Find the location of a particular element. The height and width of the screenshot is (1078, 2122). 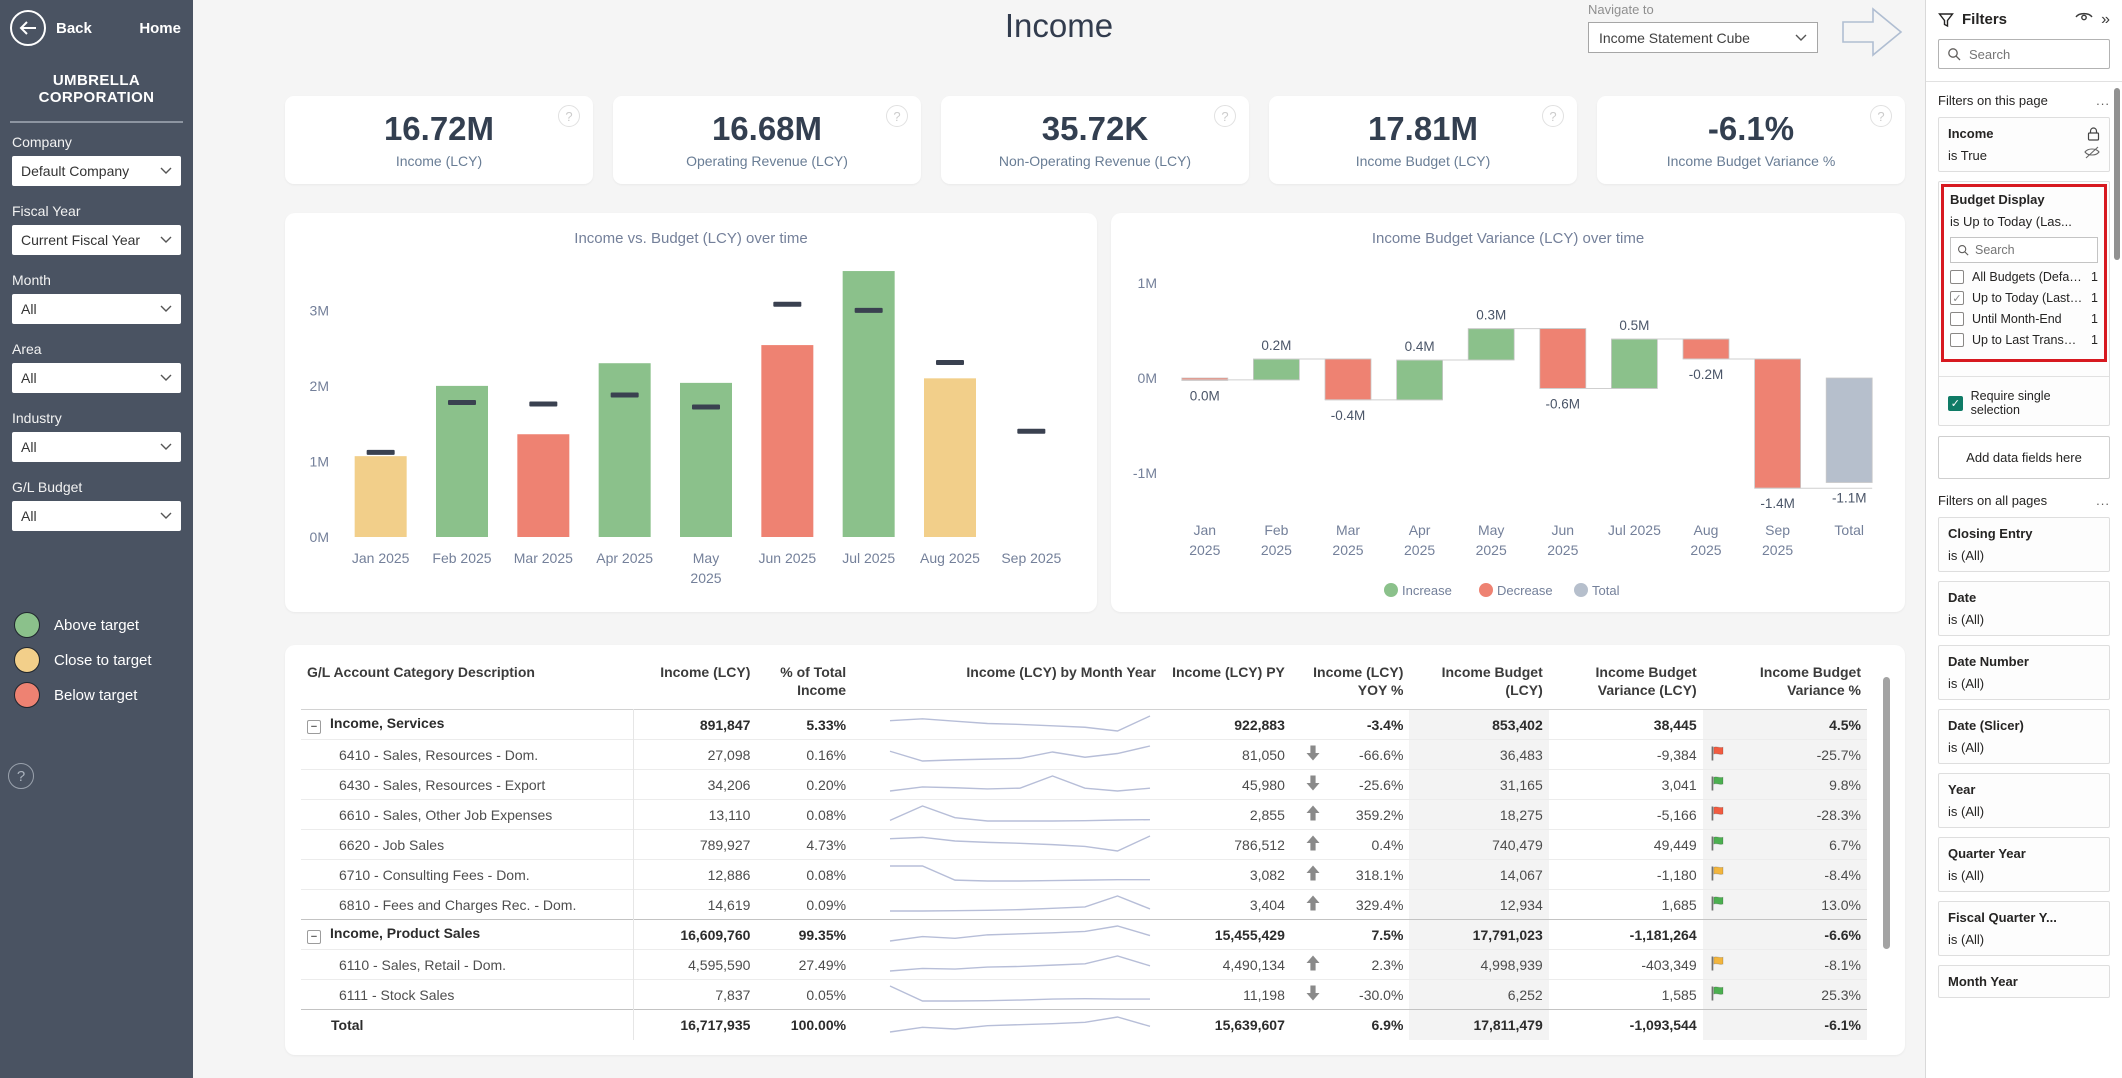

bar-mar-2025 is located at coordinates (543, 485).